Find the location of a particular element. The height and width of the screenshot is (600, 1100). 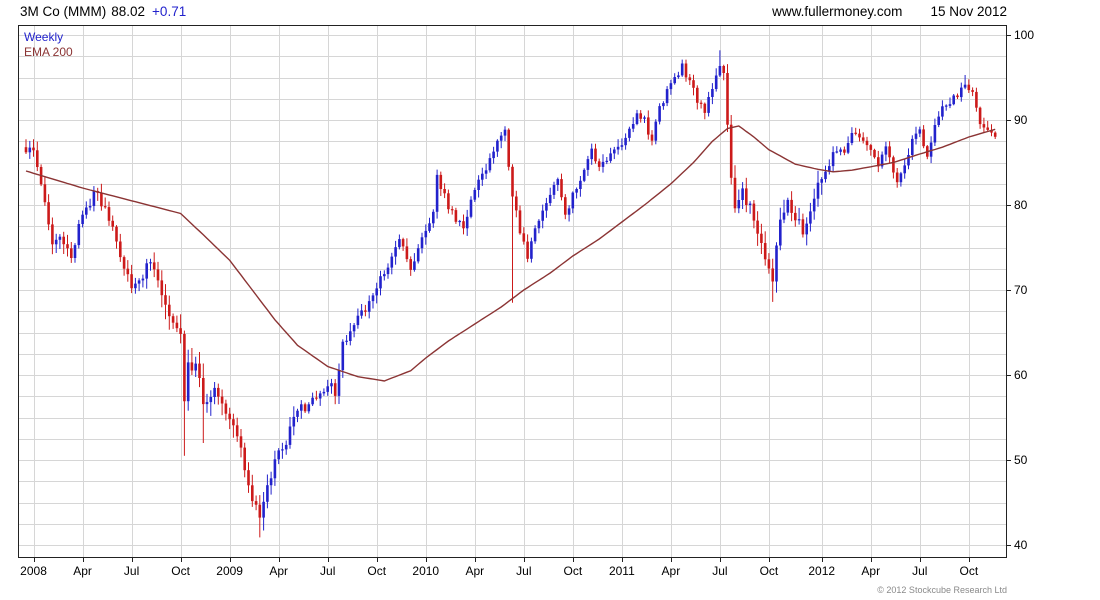

copyright-notice: © 2012 Stockcube Research Ltd is located at coordinates (942, 590).